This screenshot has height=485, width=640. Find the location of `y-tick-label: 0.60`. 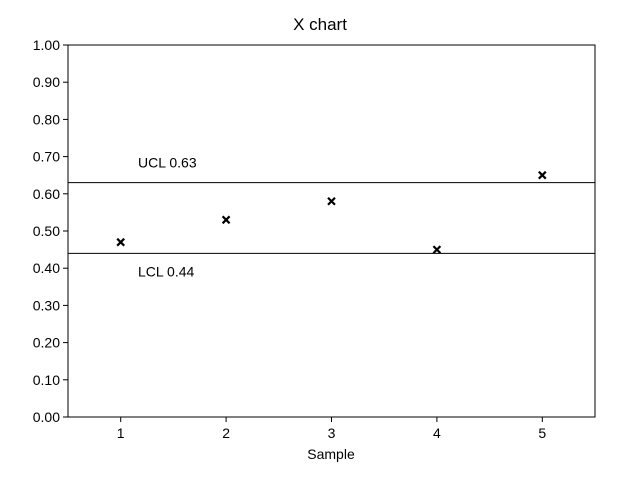

y-tick-label: 0.60 is located at coordinates (46, 194).